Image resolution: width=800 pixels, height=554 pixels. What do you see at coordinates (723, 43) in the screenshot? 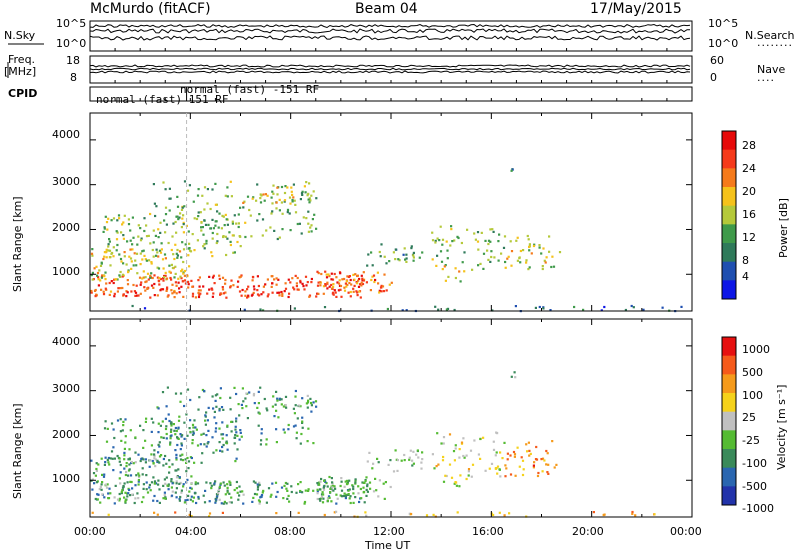
I see `noise-tick-right-bottom: 10^0` at bounding box center [723, 43].